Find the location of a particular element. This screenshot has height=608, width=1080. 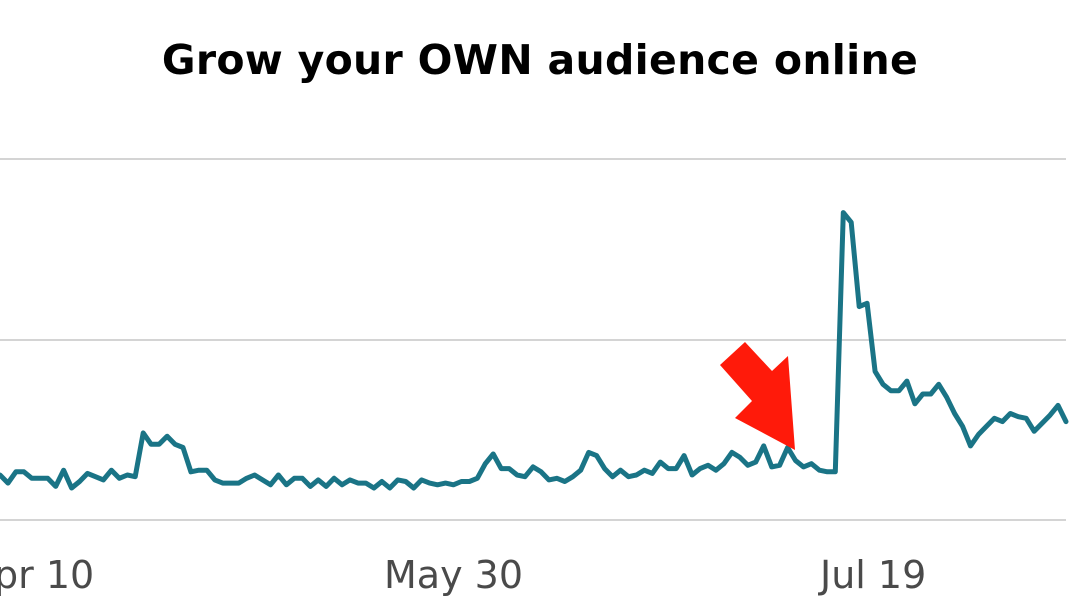

chart-title: Grow your OWN audience online is located at coordinates (540, 60).